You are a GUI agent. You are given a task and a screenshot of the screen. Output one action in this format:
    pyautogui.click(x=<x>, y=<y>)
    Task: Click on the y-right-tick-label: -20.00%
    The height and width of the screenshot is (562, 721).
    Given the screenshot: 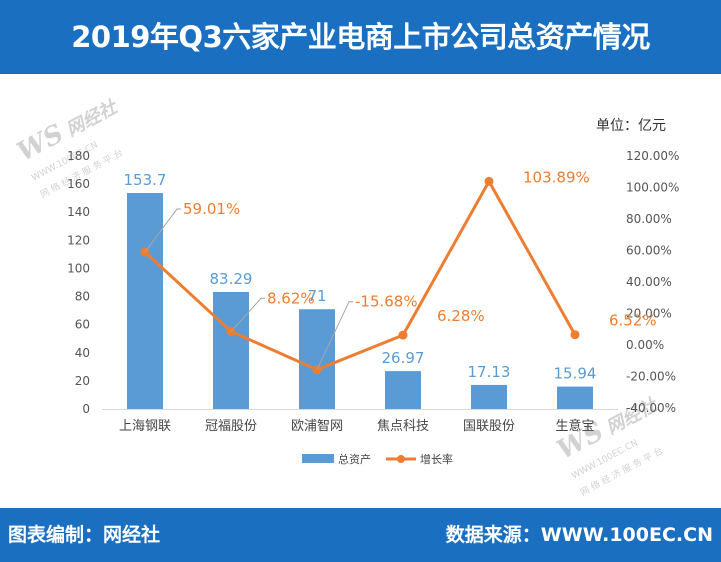 What is the action you would take?
    pyautogui.click(x=651, y=377)
    